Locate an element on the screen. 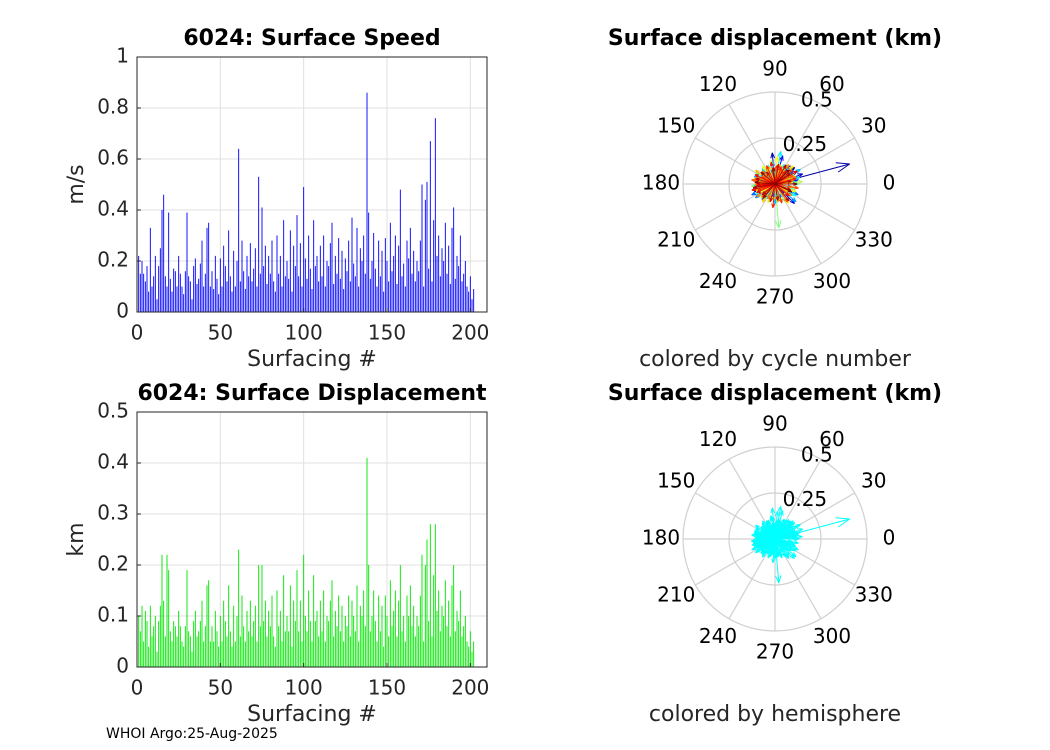 This screenshot has height=750, width=1050. angle-label: 180 is located at coordinates (661, 538).